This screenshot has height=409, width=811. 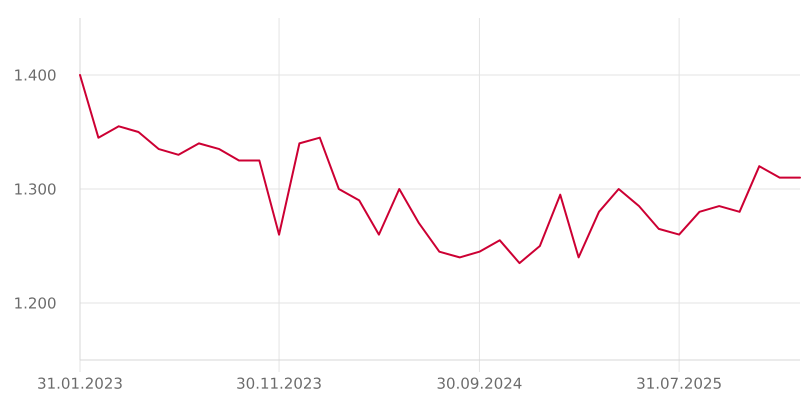 What do you see at coordinates (480, 383) in the screenshot?
I see `x-tick-label: 30.09.2024` at bounding box center [480, 383].